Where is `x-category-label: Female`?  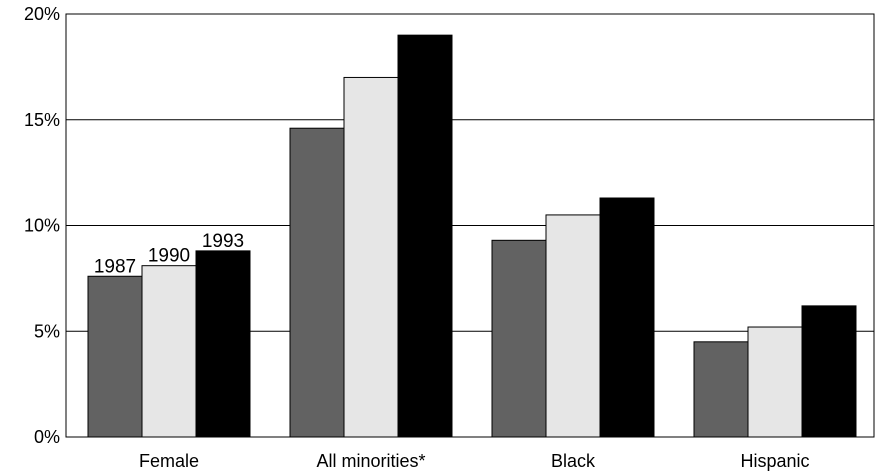 x-category-label: Female is located at coordinates (169, 461).